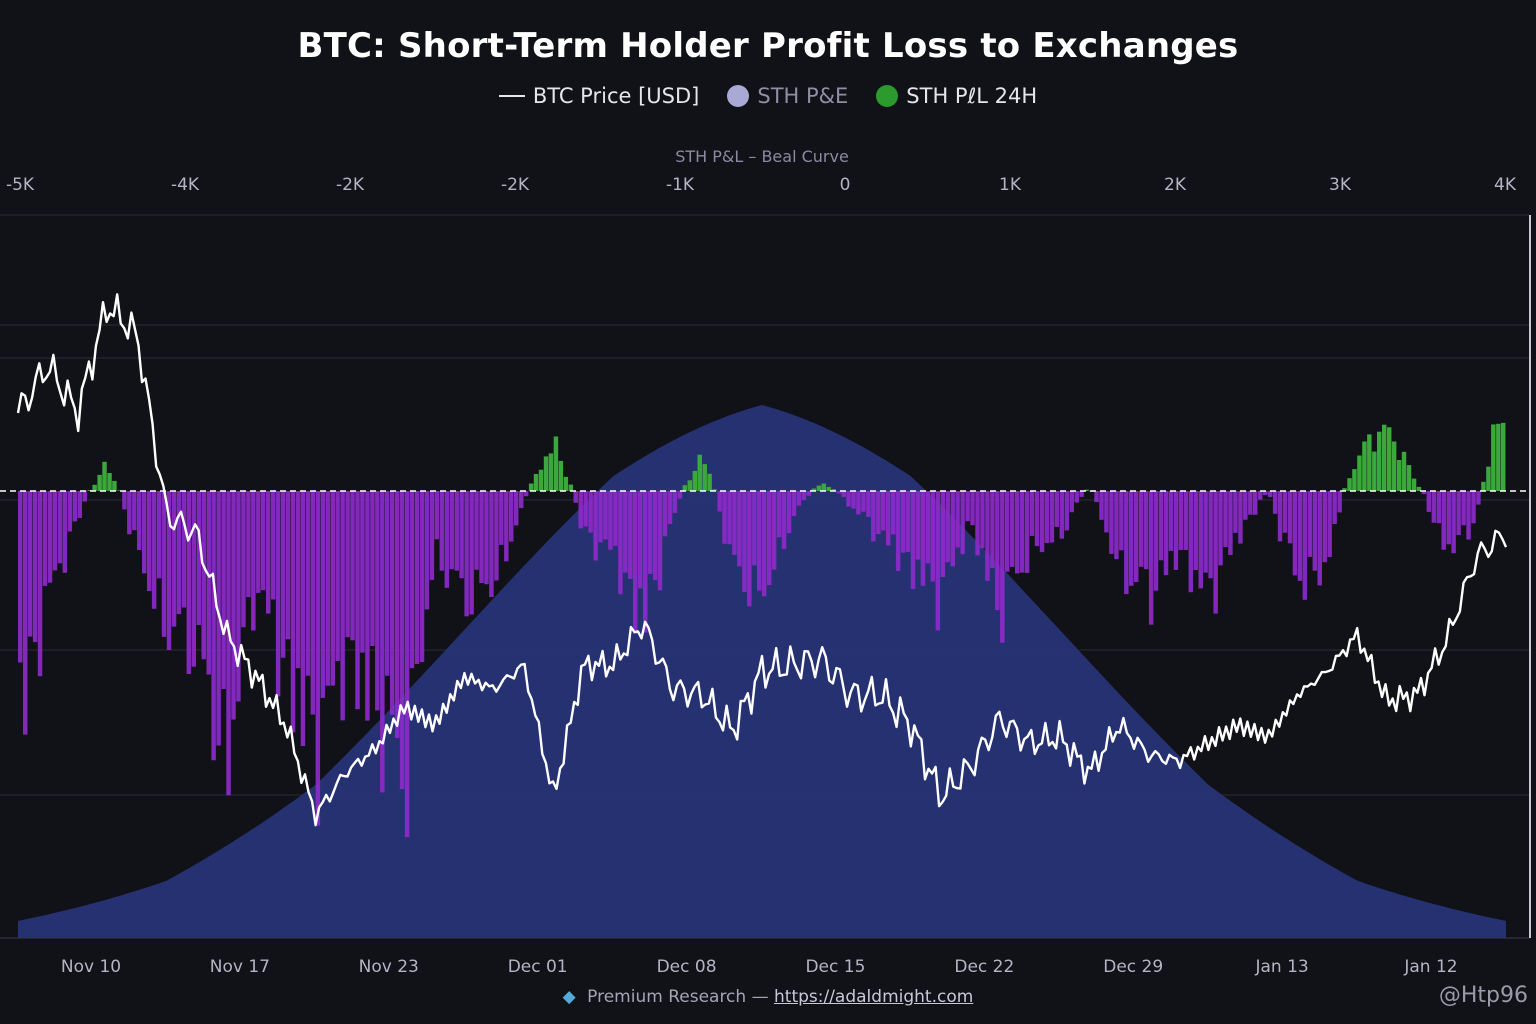  Describe the element at coordinates (569, 997) in the screenshot. I see `gem-icon: ◆` at that location.